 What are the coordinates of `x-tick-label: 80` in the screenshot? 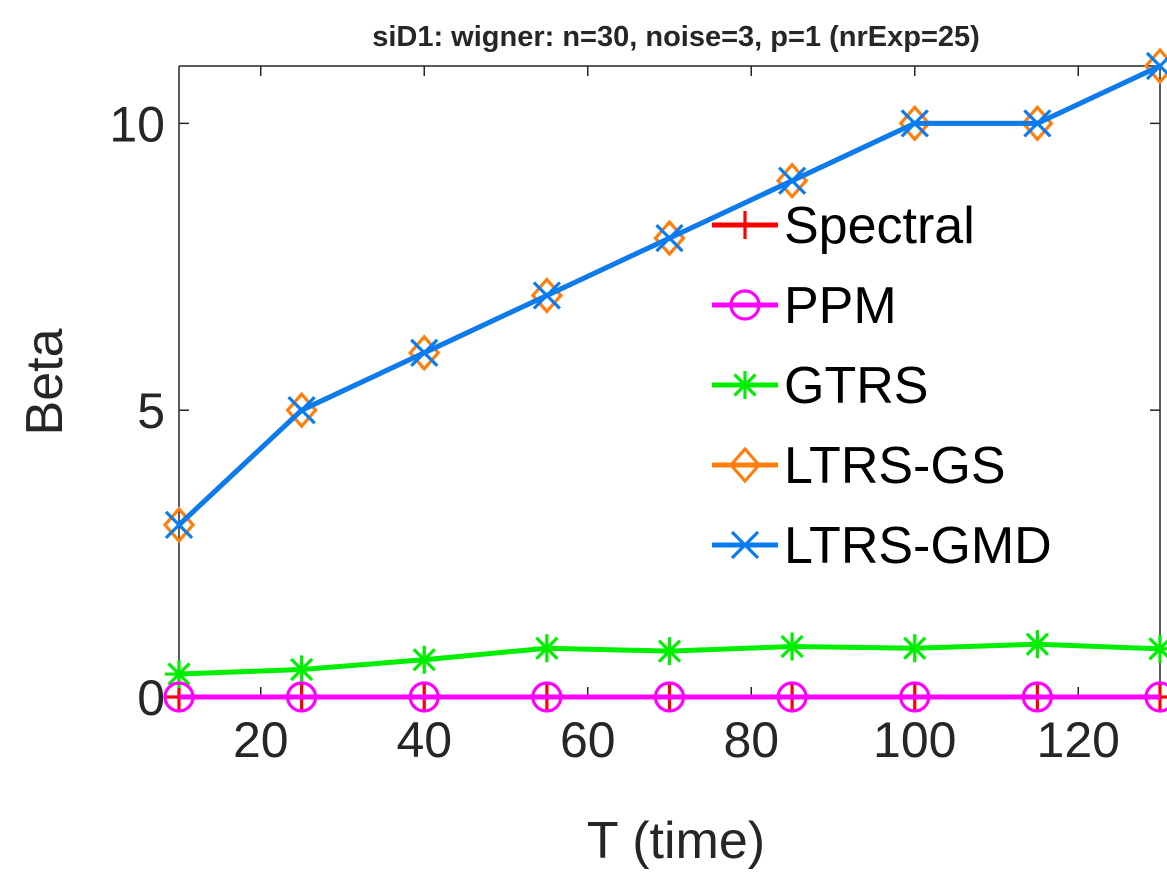 It's located at (751, 740).